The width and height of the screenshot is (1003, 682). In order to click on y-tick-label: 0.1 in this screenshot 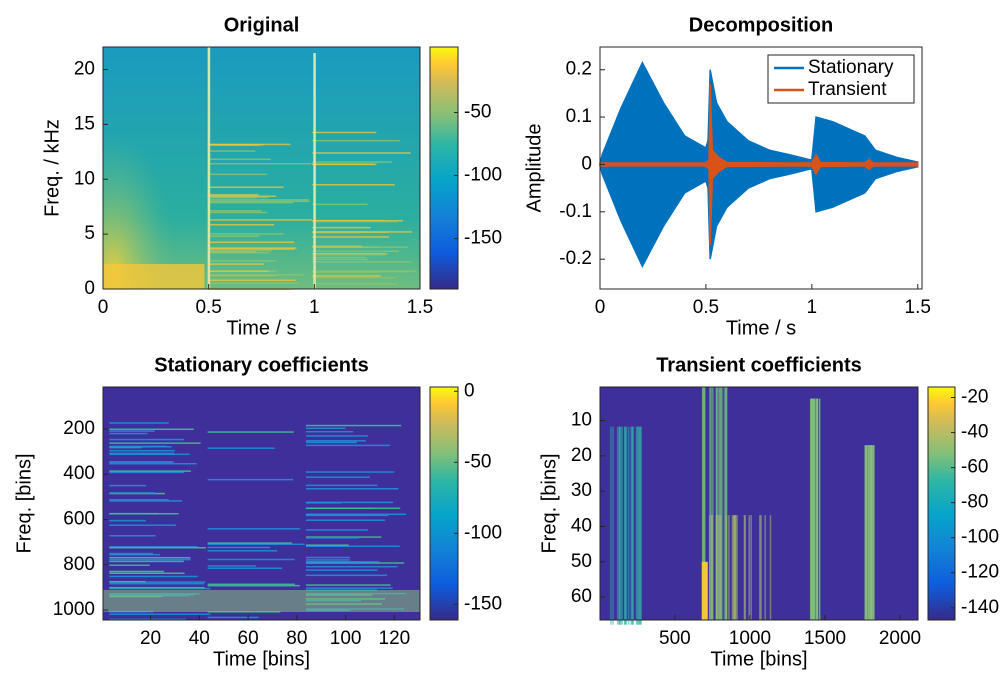, I will do `click(579, 116)`.